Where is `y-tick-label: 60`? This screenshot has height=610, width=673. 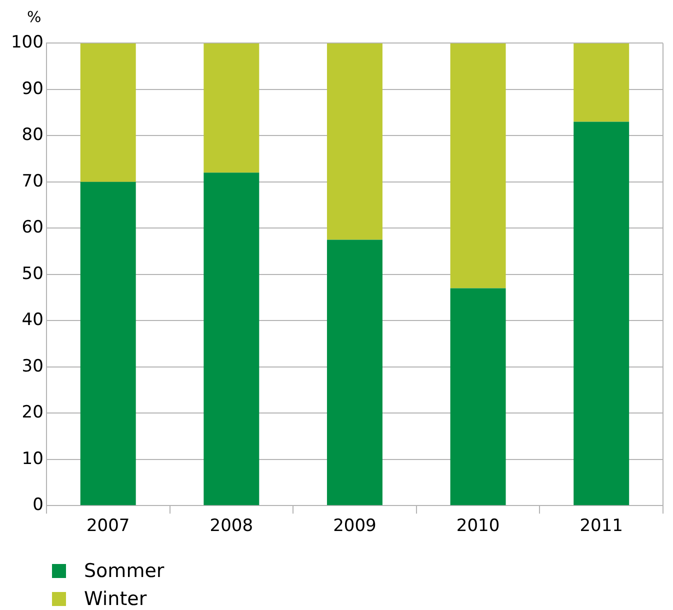
y-tick-label: 60 is located at coordinates (33, 228).